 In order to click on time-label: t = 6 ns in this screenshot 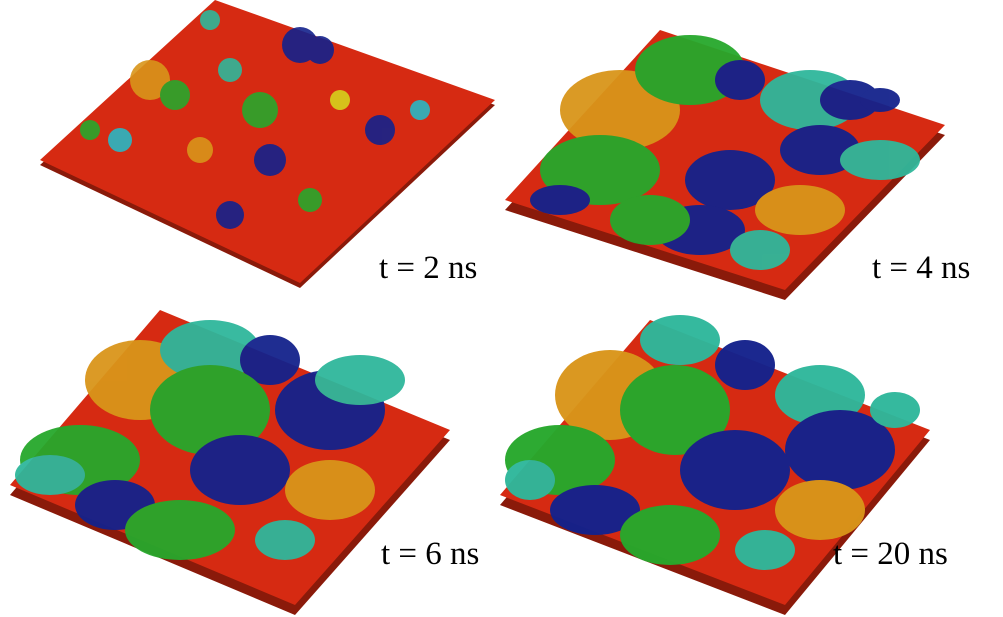, I will do `click(430, 554)`.